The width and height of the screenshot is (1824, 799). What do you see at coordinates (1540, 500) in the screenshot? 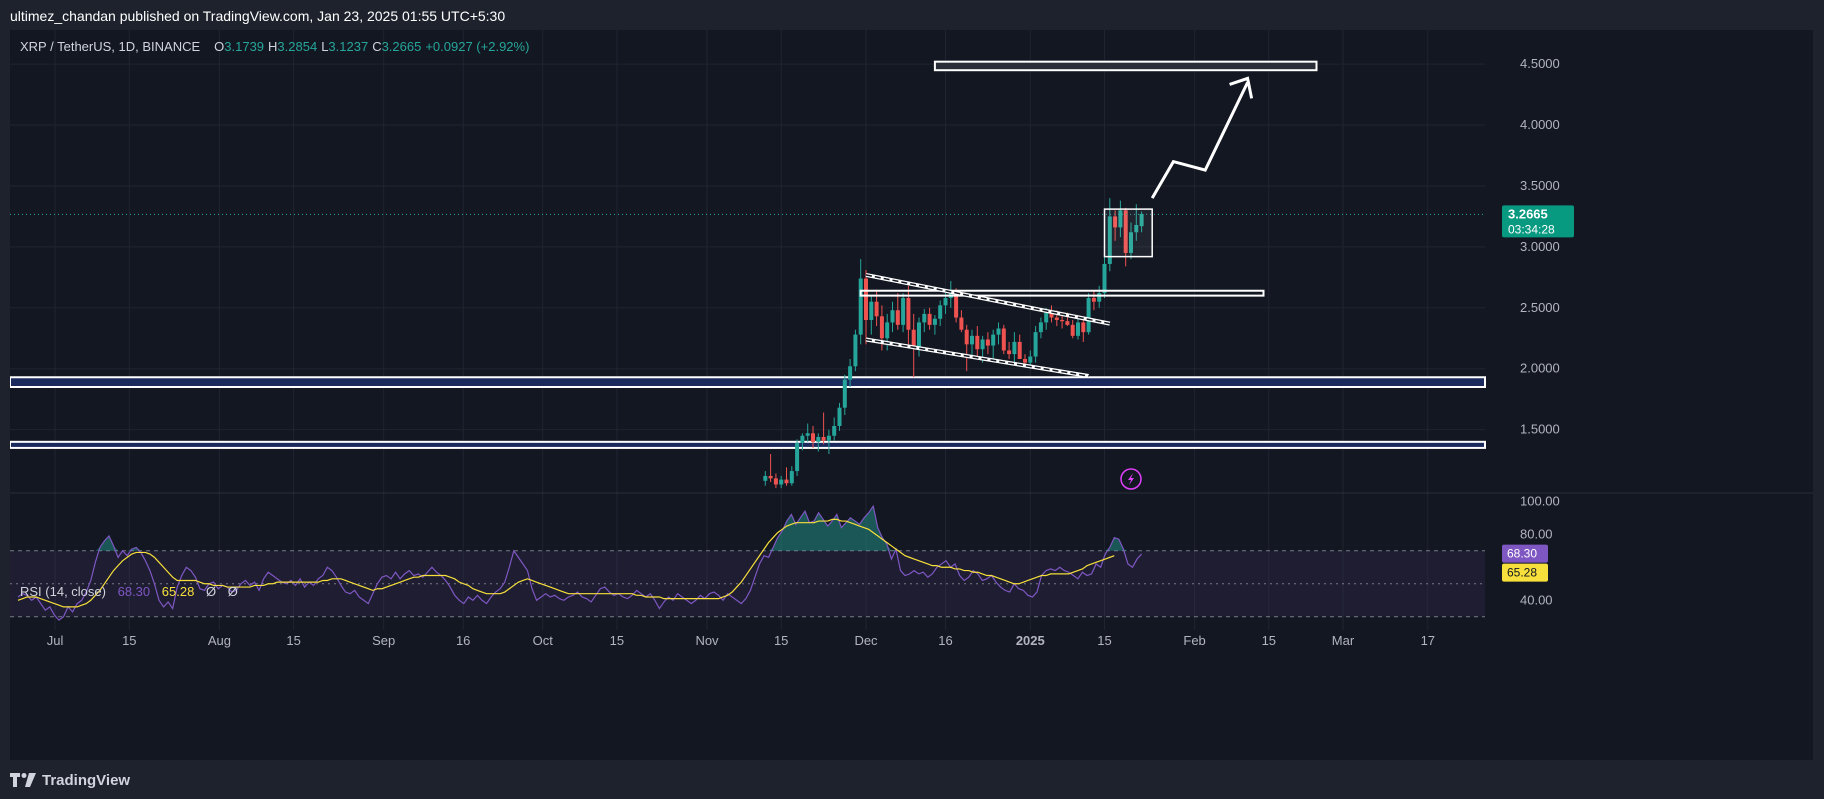
I see `rsi-tick-label: 100.00` at bounding box center [1540, 500].